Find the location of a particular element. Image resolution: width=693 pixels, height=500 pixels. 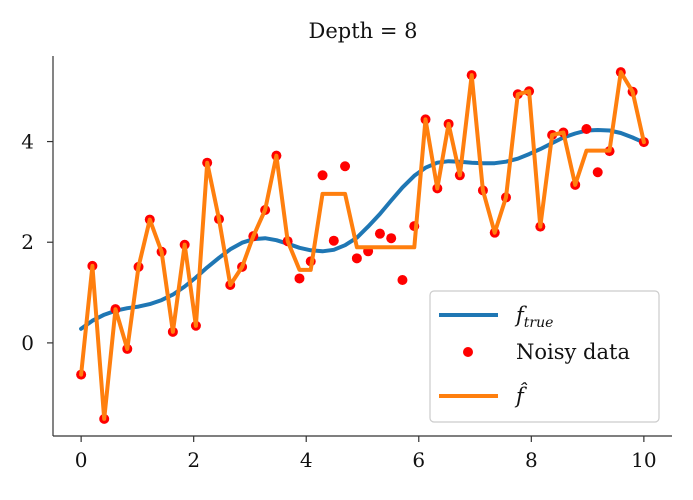

x-tick-label: 0 is located at coordinates (81, 460).